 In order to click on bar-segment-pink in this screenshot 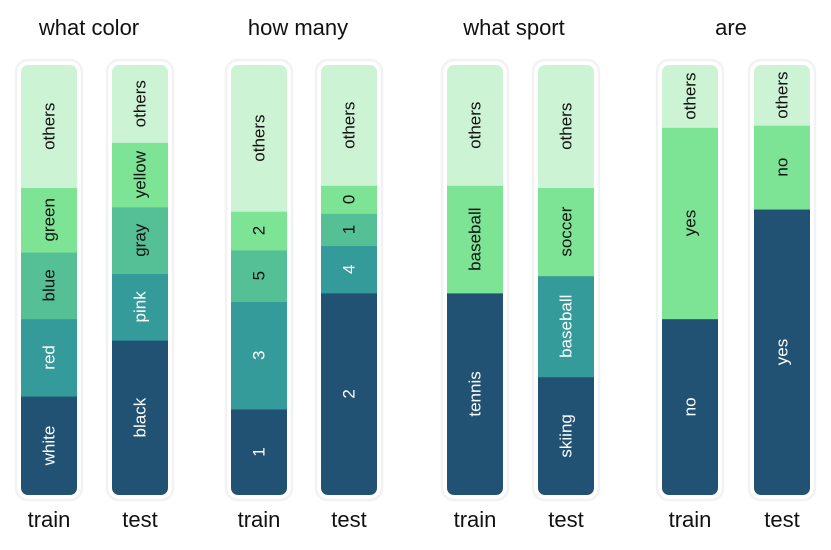, I will do `click(140, 307)`.